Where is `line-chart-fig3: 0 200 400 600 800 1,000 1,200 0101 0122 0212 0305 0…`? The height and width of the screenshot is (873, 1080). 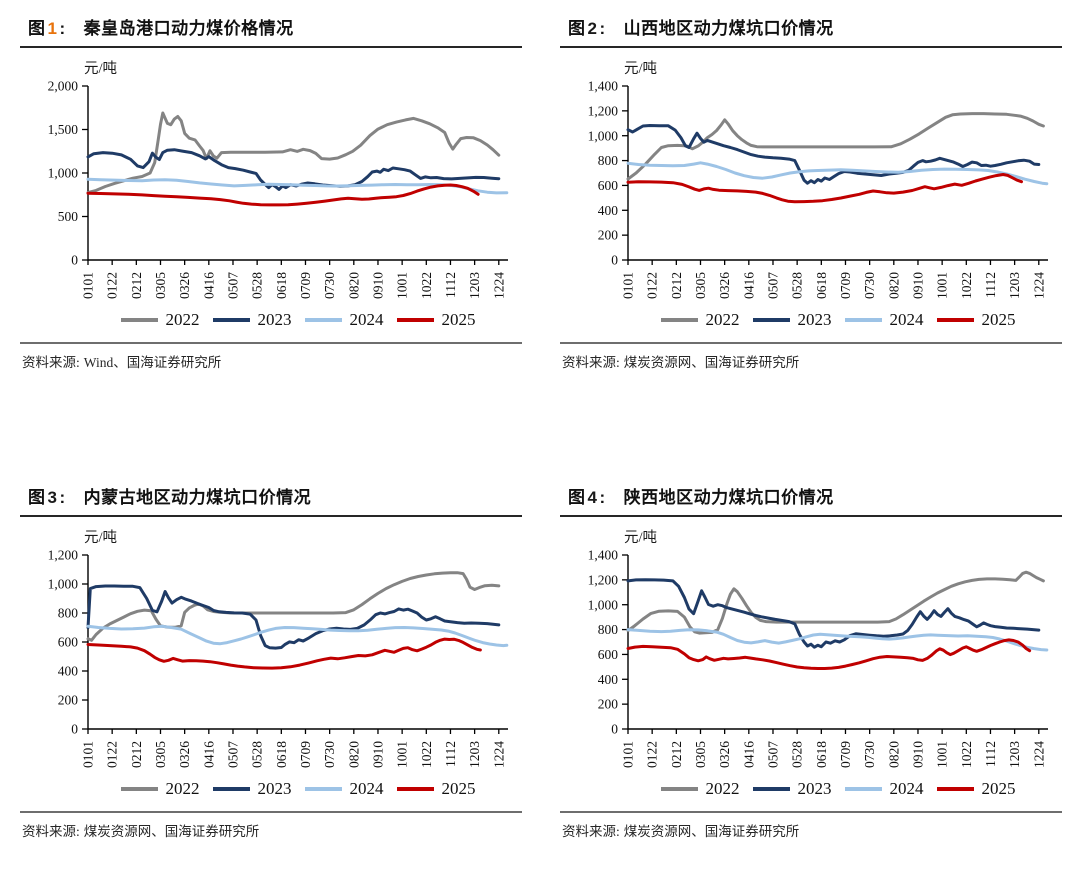 line-chart-fig3: 0 200 400 600 800 1,000 1,200 0101 0122 0212 0305 0… is located at coordinates (278, 658).